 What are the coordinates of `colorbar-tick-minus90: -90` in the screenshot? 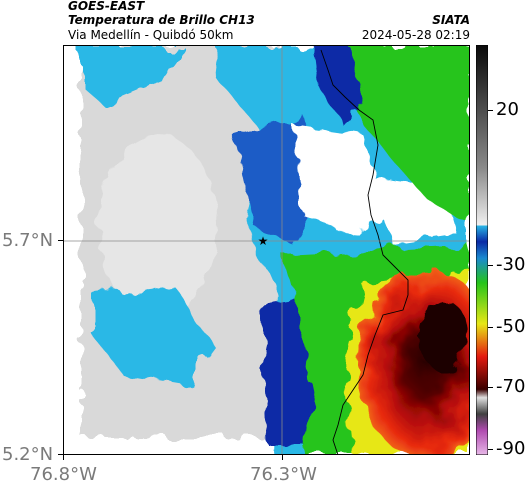 It's located at (511, 448).